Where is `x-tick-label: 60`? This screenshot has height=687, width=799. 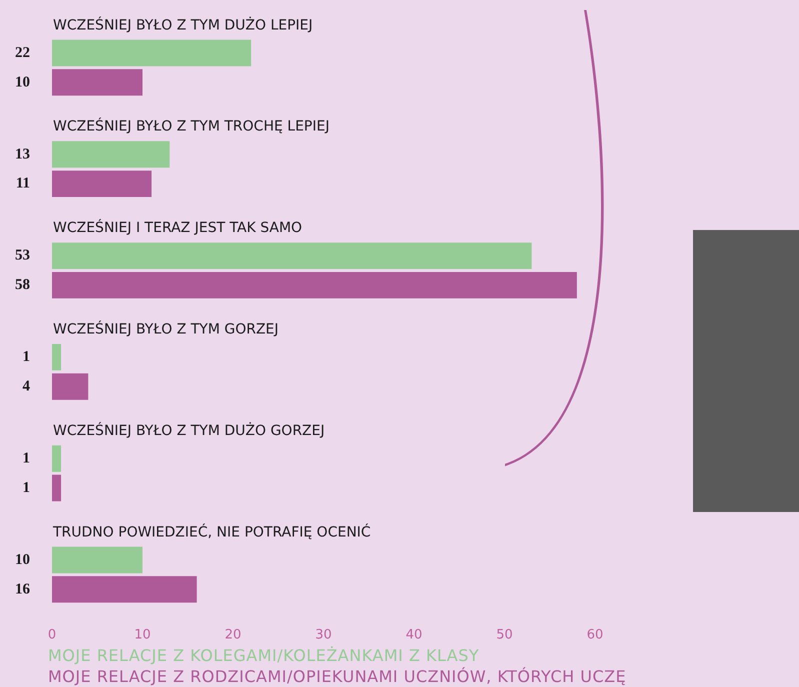
x-tick-label: 60 is located at coordinates (595, 635).